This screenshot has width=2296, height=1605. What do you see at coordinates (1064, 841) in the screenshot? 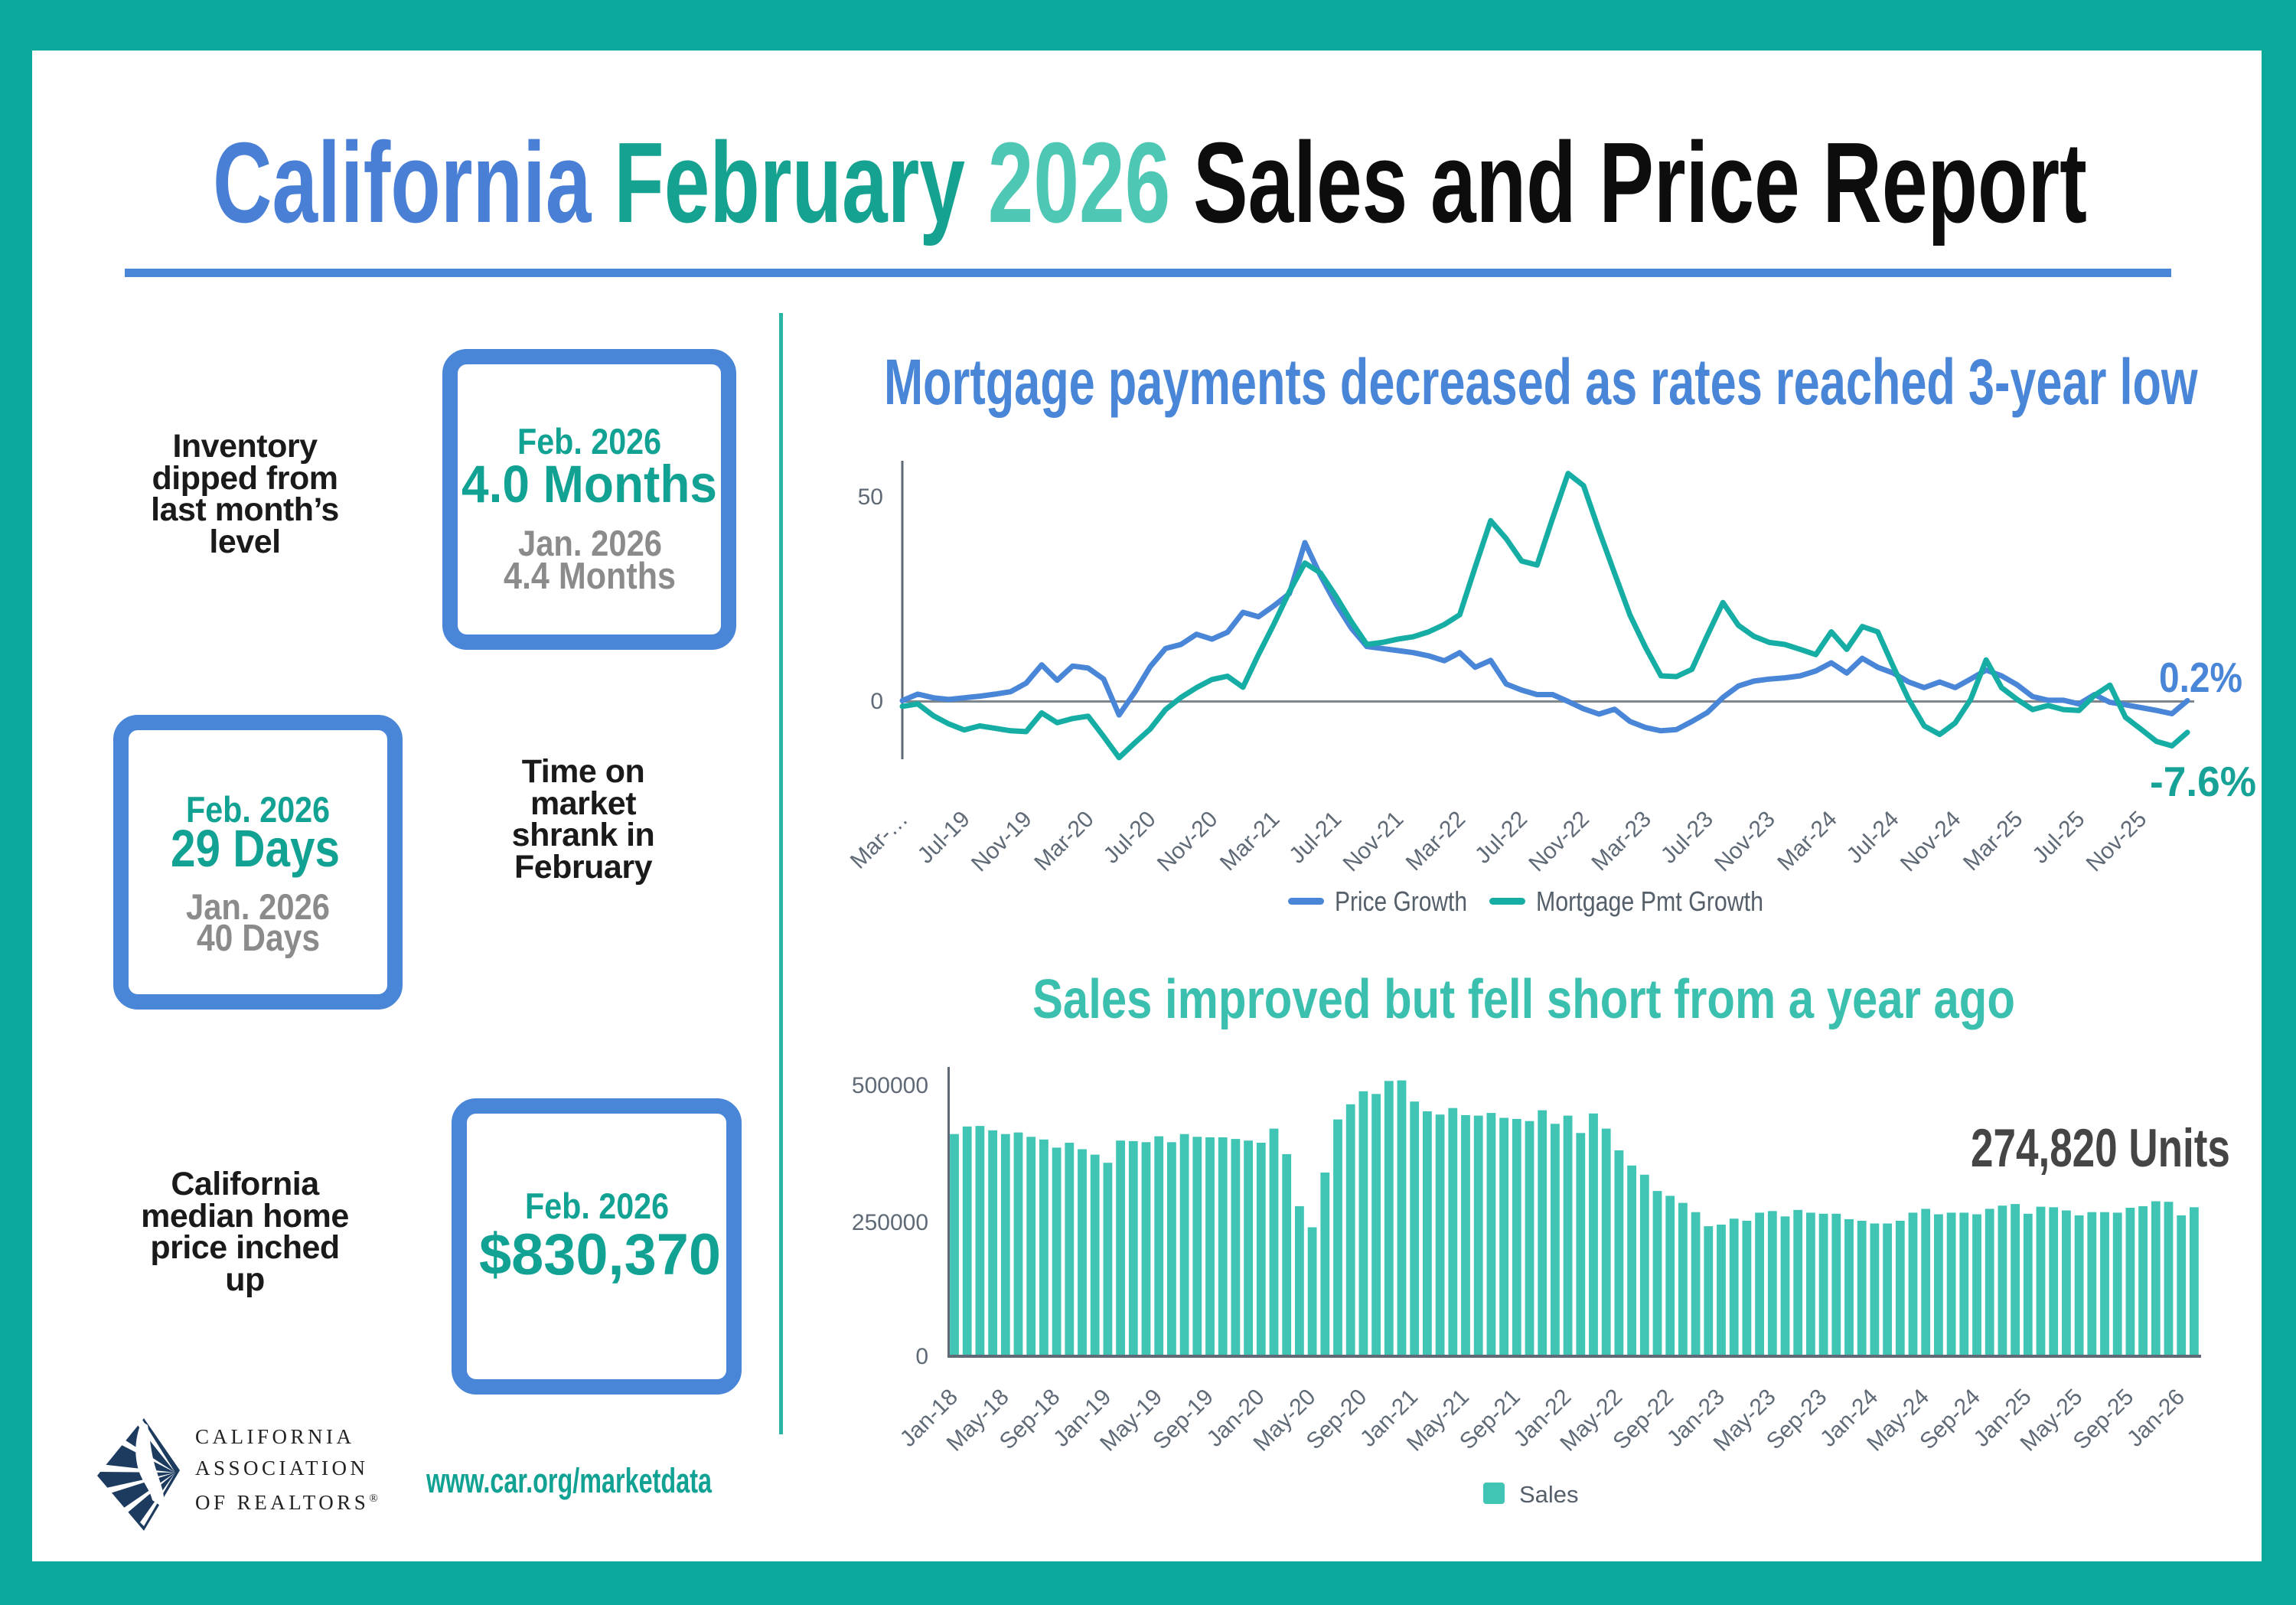
I see `svg-text: Mar-20` at bounding box center [1064, 841].